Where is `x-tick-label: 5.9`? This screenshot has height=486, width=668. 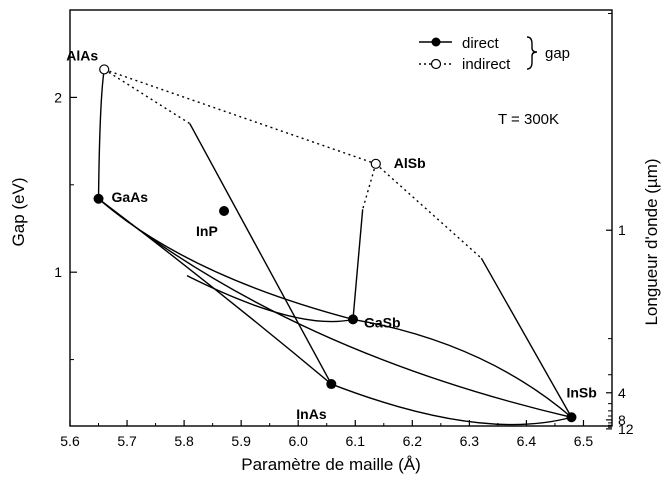 x-tick-label: 5.9 is located at coordinates (241, 441).